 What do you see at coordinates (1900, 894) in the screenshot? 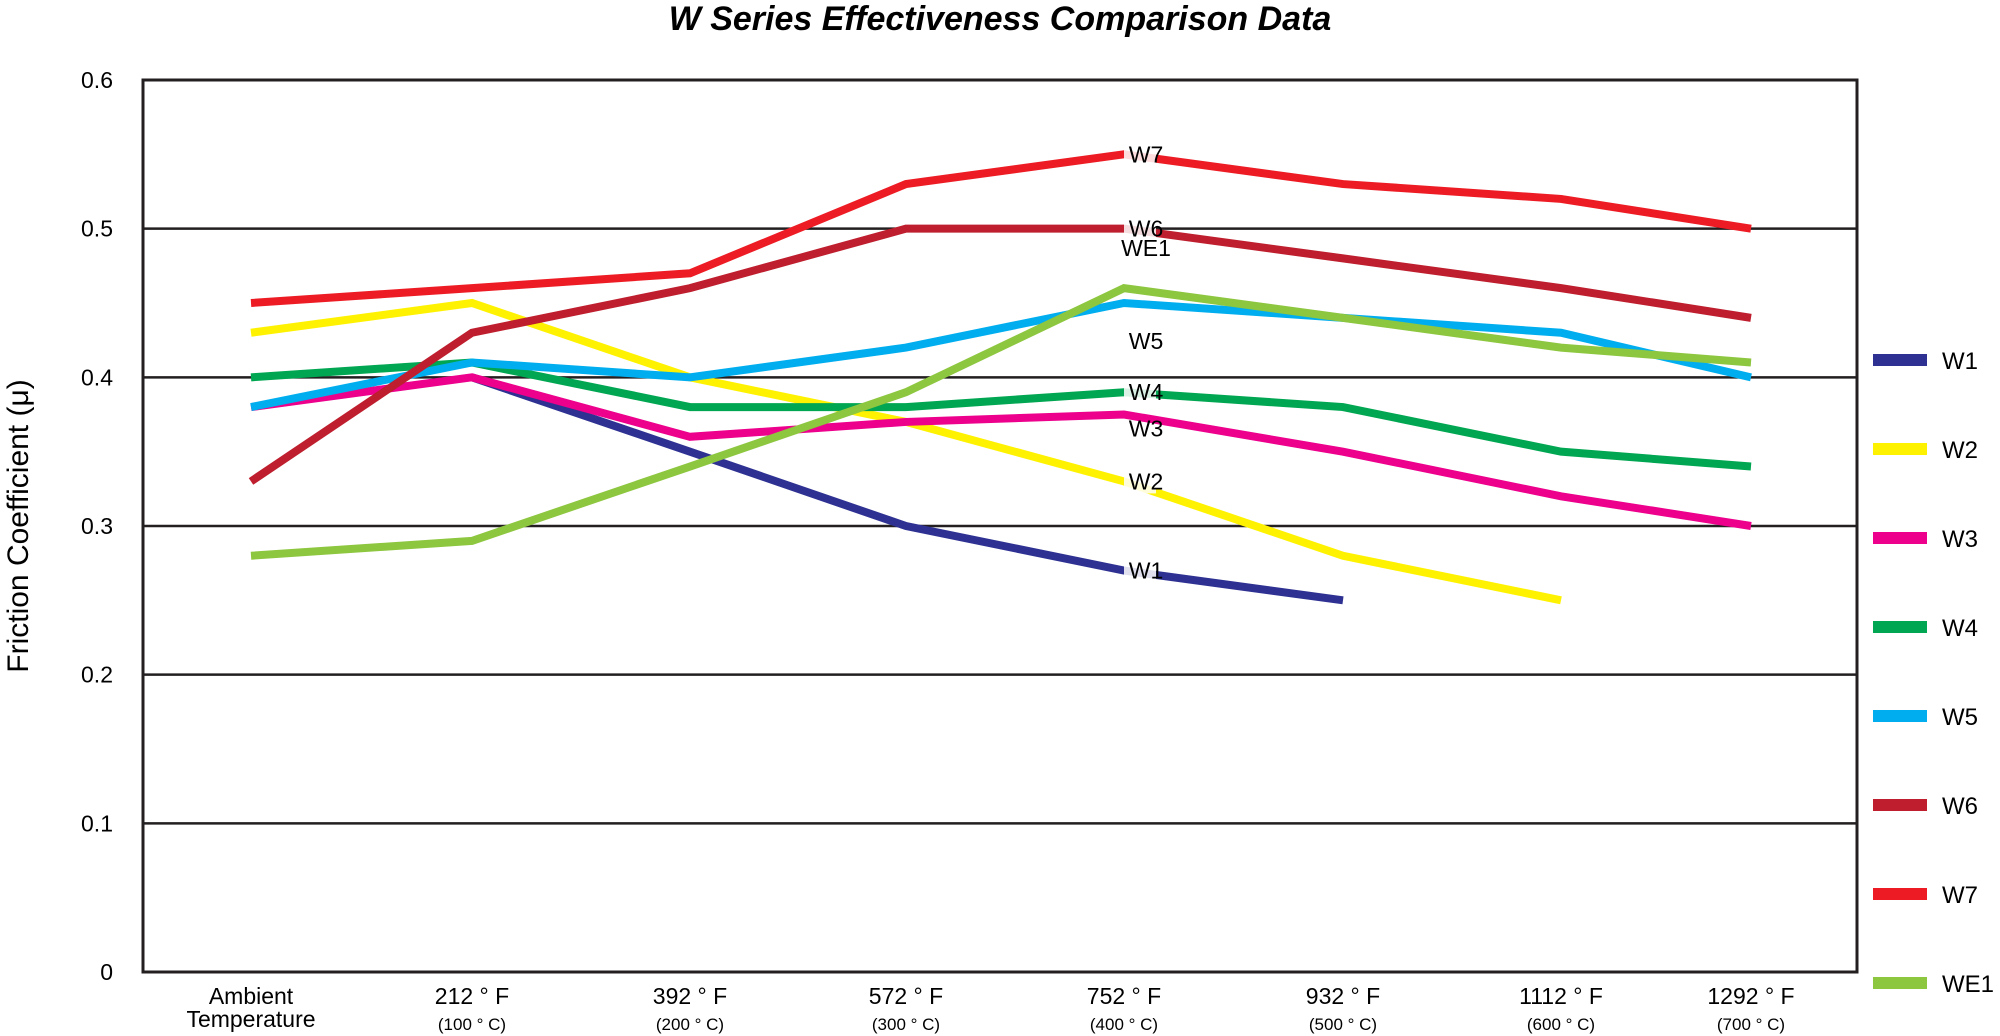
I see `legend-swatch-w7` at bounding box center [1900, 894].